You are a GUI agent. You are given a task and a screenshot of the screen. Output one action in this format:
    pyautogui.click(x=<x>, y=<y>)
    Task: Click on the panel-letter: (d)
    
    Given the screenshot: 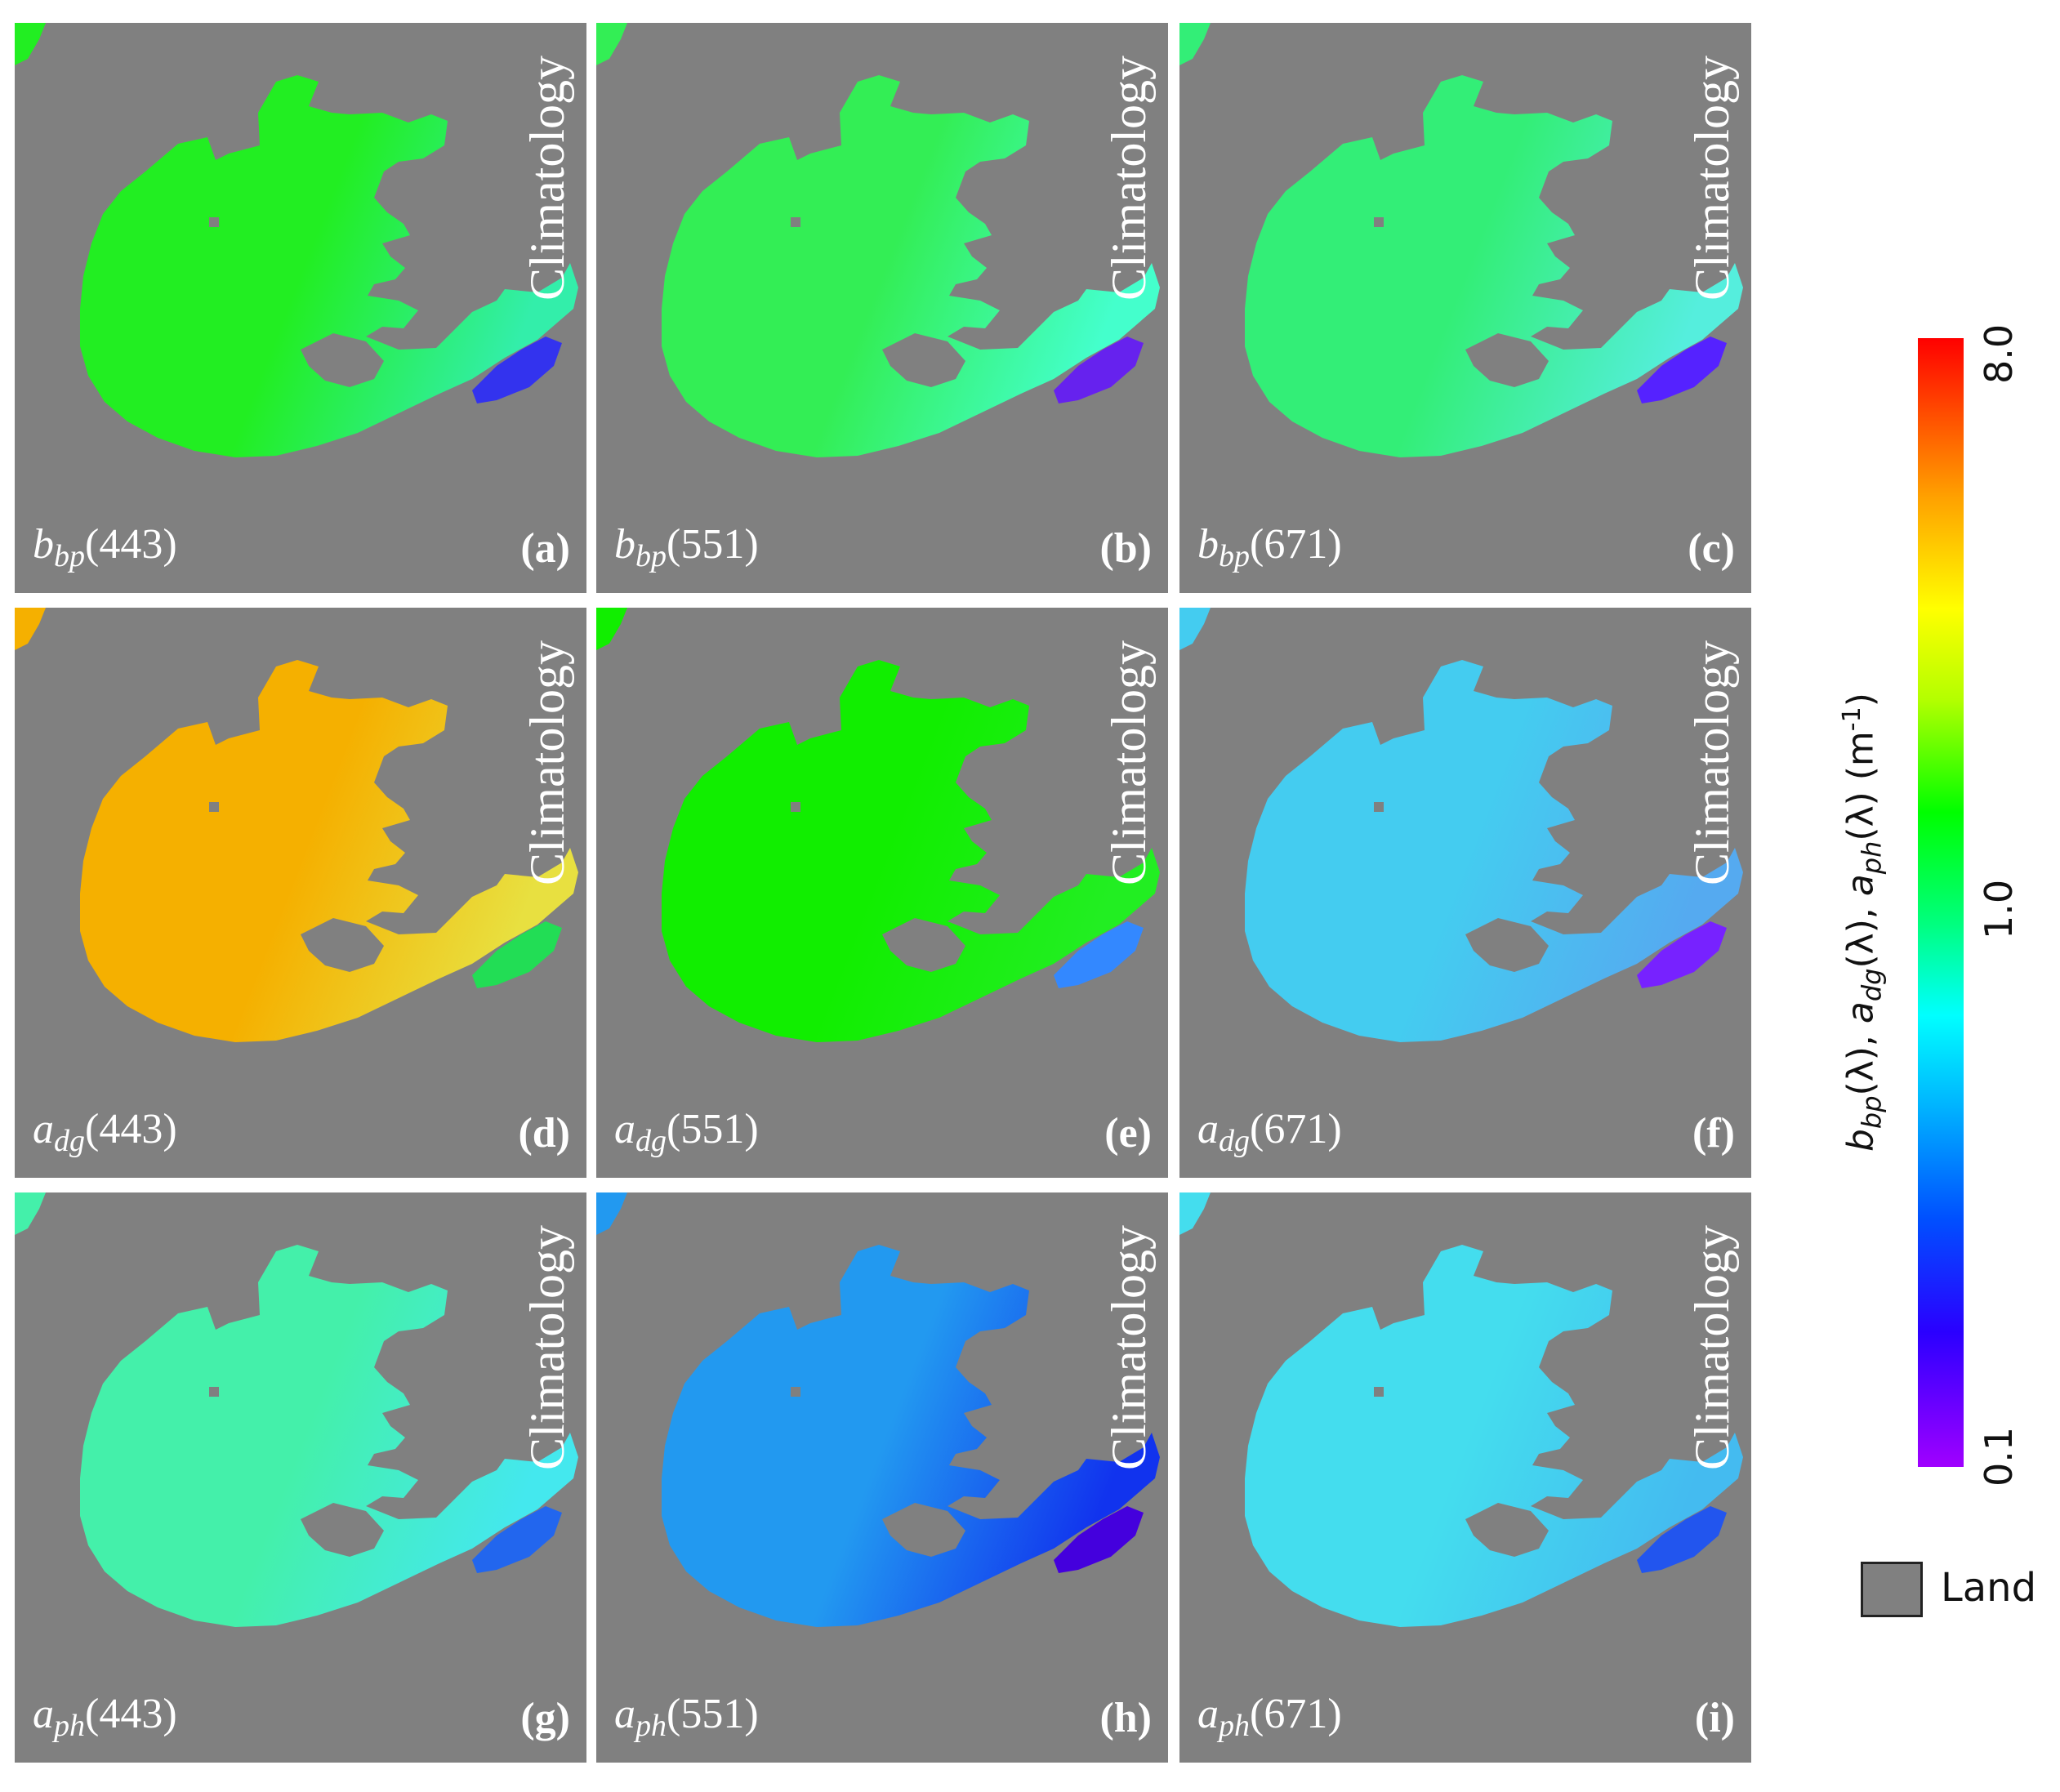 What is the action you would take?
    pyautogui.click(x=544, y=1133)
    